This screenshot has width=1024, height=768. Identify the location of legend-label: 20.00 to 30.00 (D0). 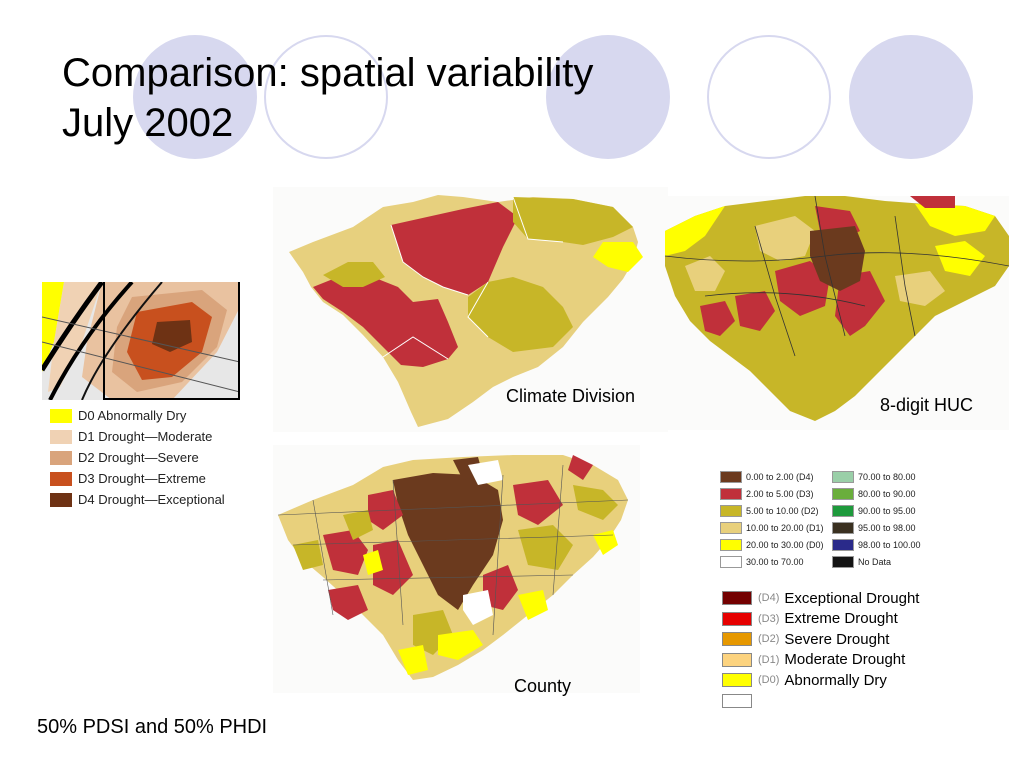
(785, 544).